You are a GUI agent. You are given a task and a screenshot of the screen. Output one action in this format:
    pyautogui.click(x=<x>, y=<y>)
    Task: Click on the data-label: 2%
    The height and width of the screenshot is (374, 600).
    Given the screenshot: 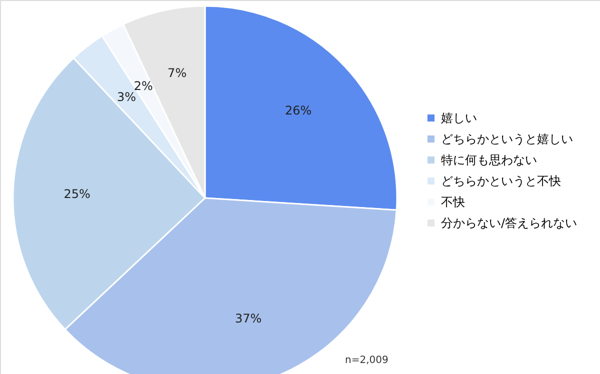 What is the action you would take?
    pyautogui.click(x=143, y=85)
    